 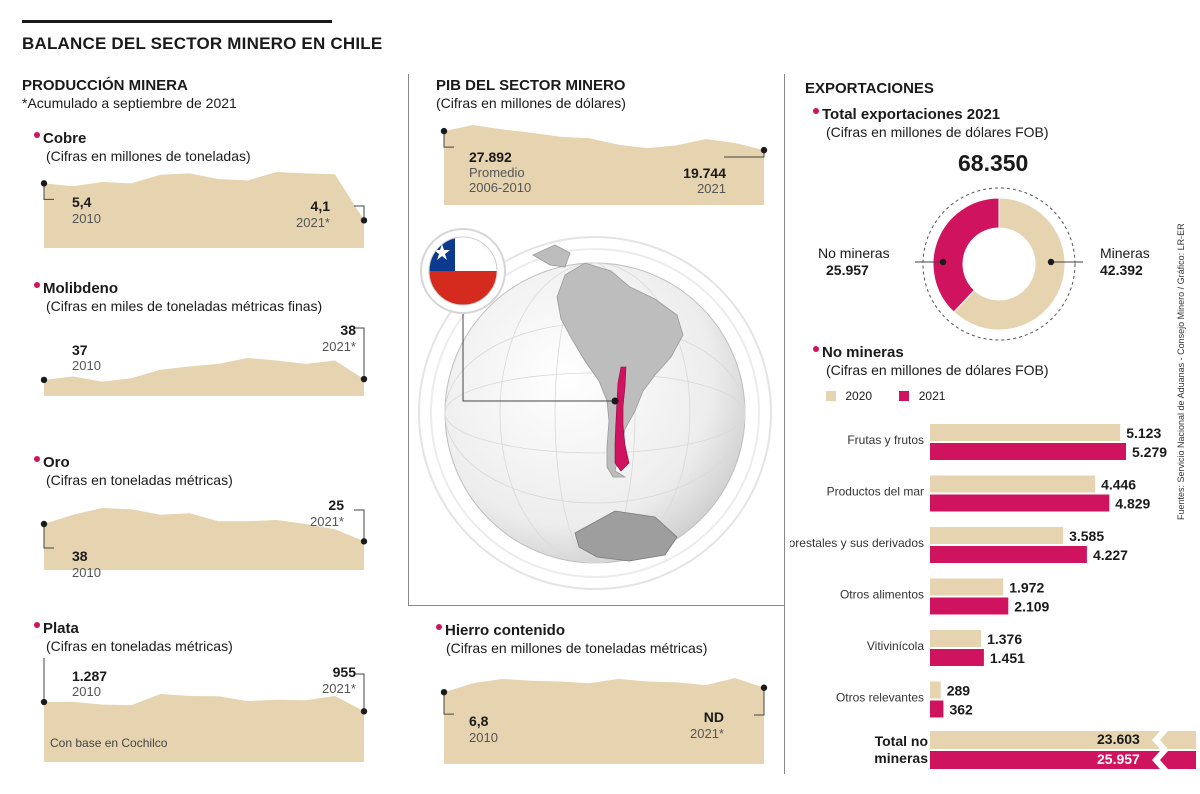 What do you see at coordinates (1110, 555) in the screenshot?
I see `value-label-2021: 4.227` at bounding box center [1110, 555].